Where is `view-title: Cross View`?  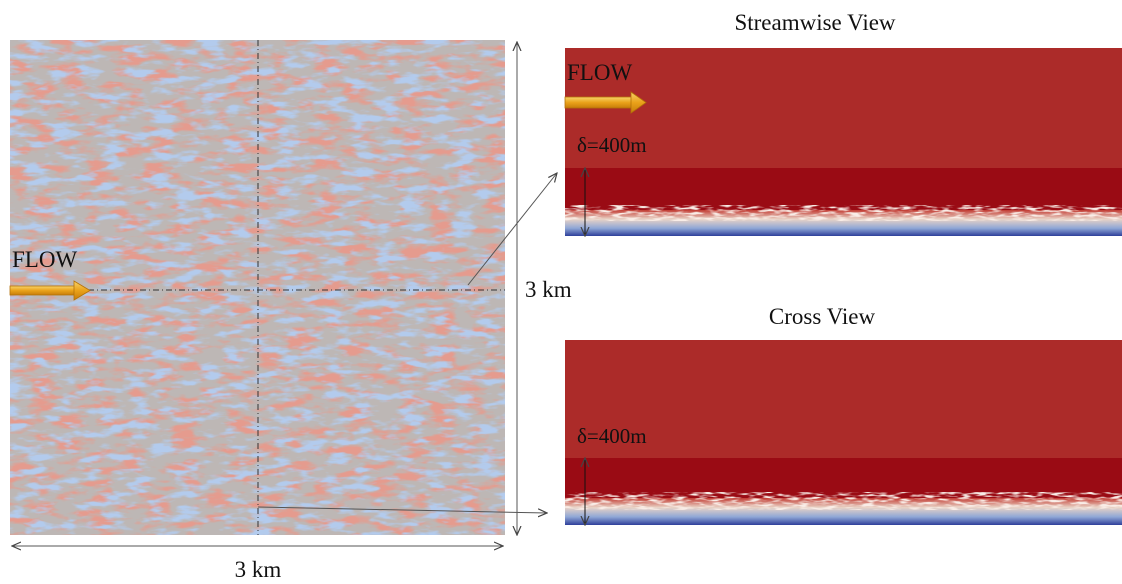 view-title: Cross View is located at coordinates (822, 316).